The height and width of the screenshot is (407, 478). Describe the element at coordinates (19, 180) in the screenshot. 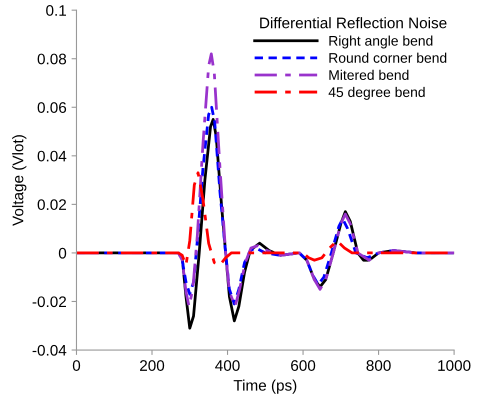

I see `y-axis-title: Voltage (Vlot)` at that location.